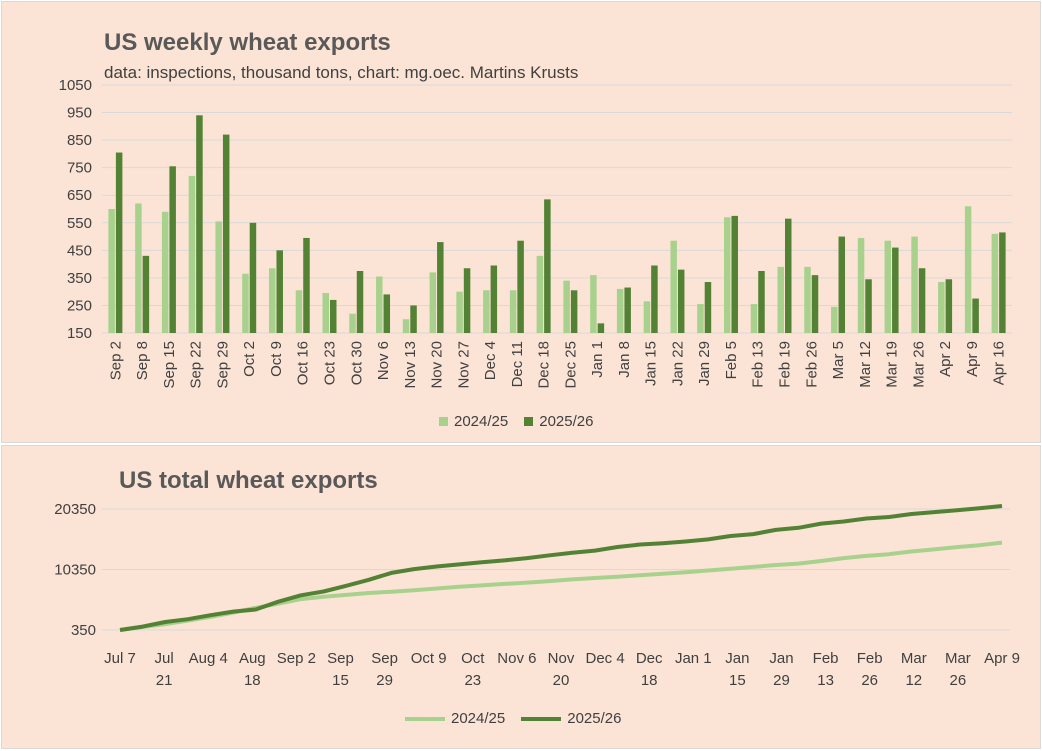  Describe the element at coordinates (472, 680) in the screenshot. I see `x-tick-label-part: 23` at that location.